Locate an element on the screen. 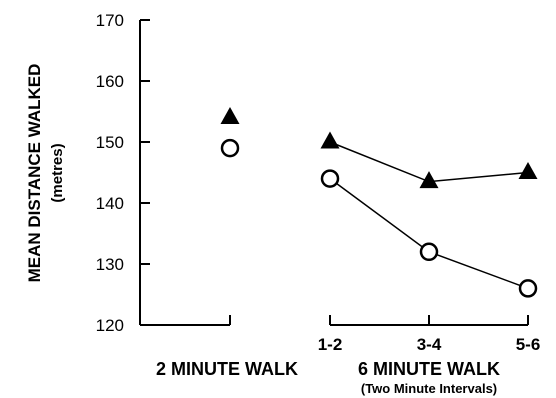  y-tick-label-130: 130 is located at coordinates (110, 264).